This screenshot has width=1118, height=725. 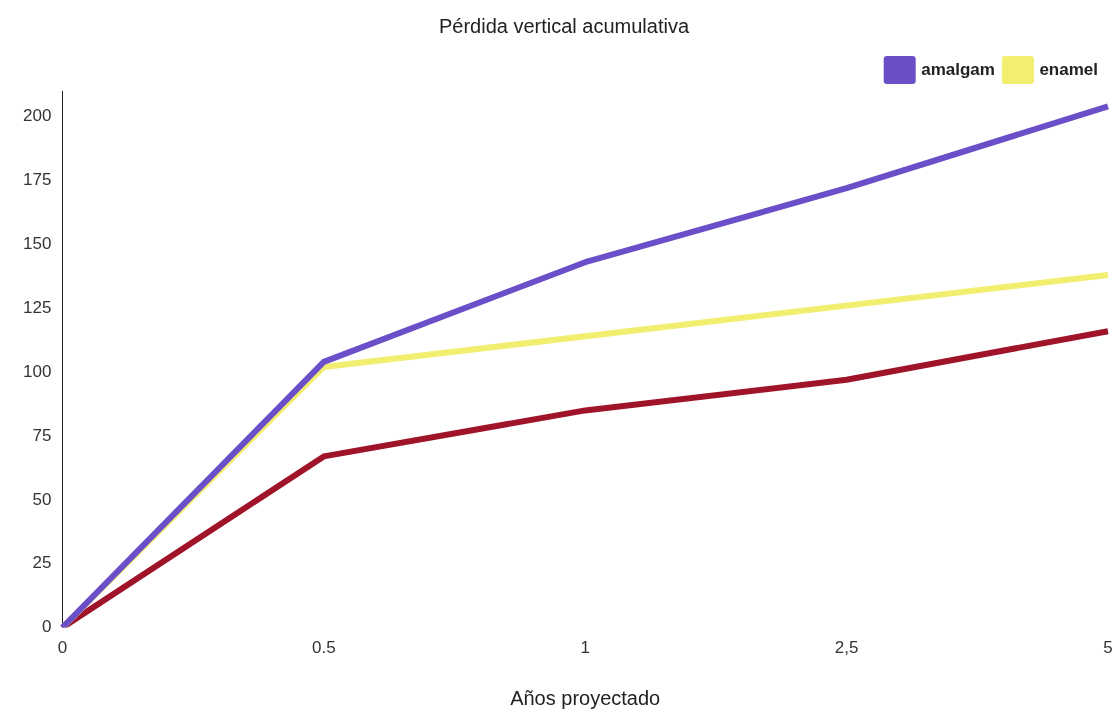 I want to click on y-tick-label: 200, so click(x=37, y=116).